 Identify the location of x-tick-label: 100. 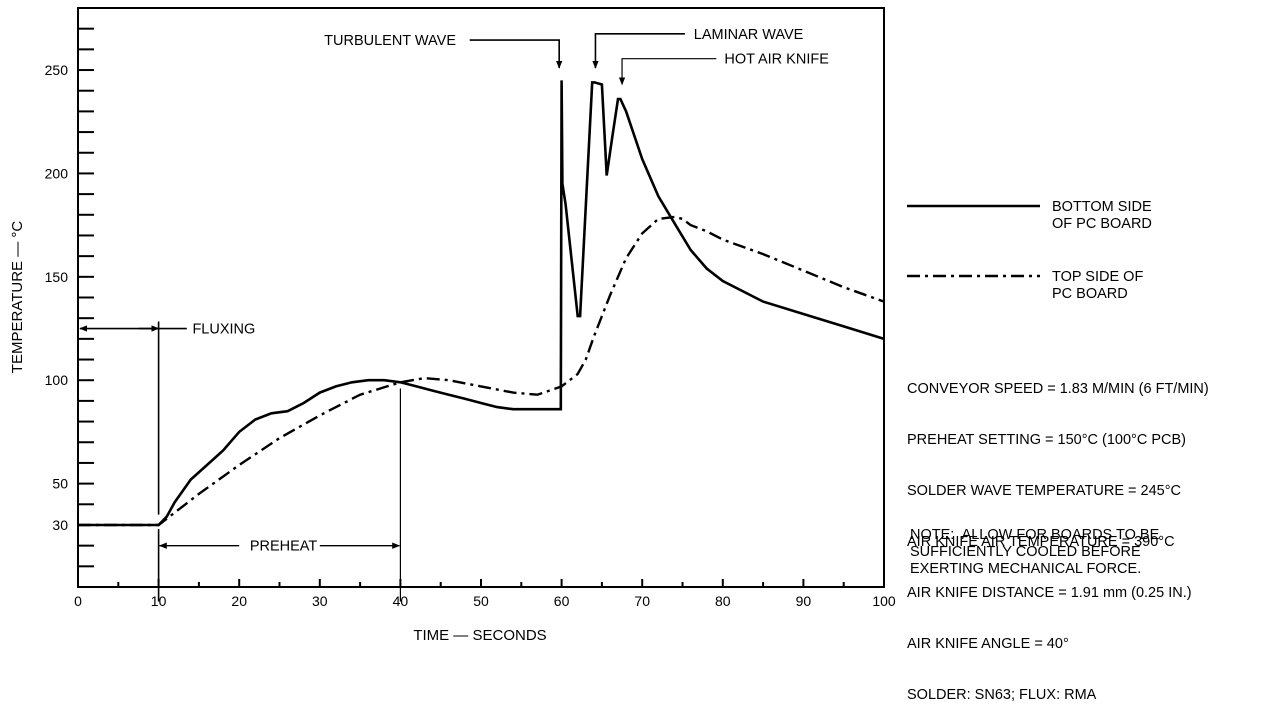
(884, 601).